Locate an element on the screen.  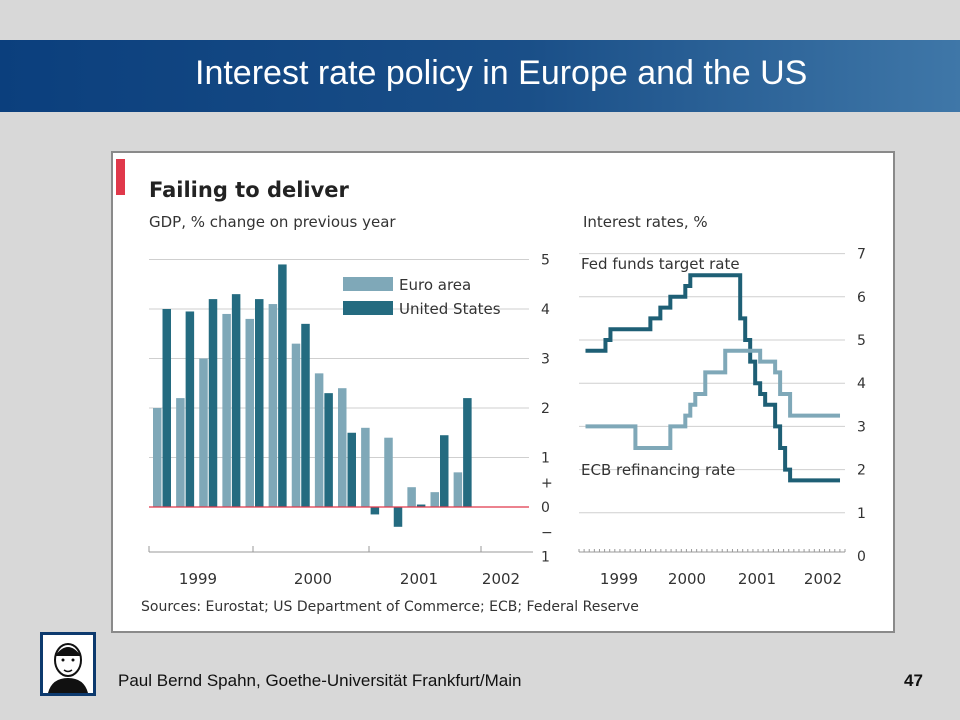
rates-y-tick-label: 2 is located at coordinates (861, 471).